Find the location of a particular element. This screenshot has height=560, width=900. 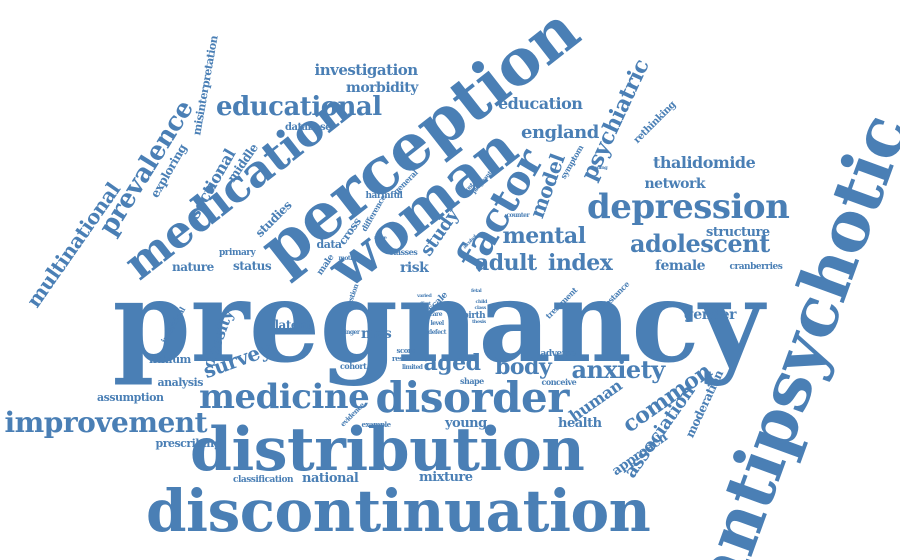

word-thalidomide: thalidomide is located at coordinates (704, 162).